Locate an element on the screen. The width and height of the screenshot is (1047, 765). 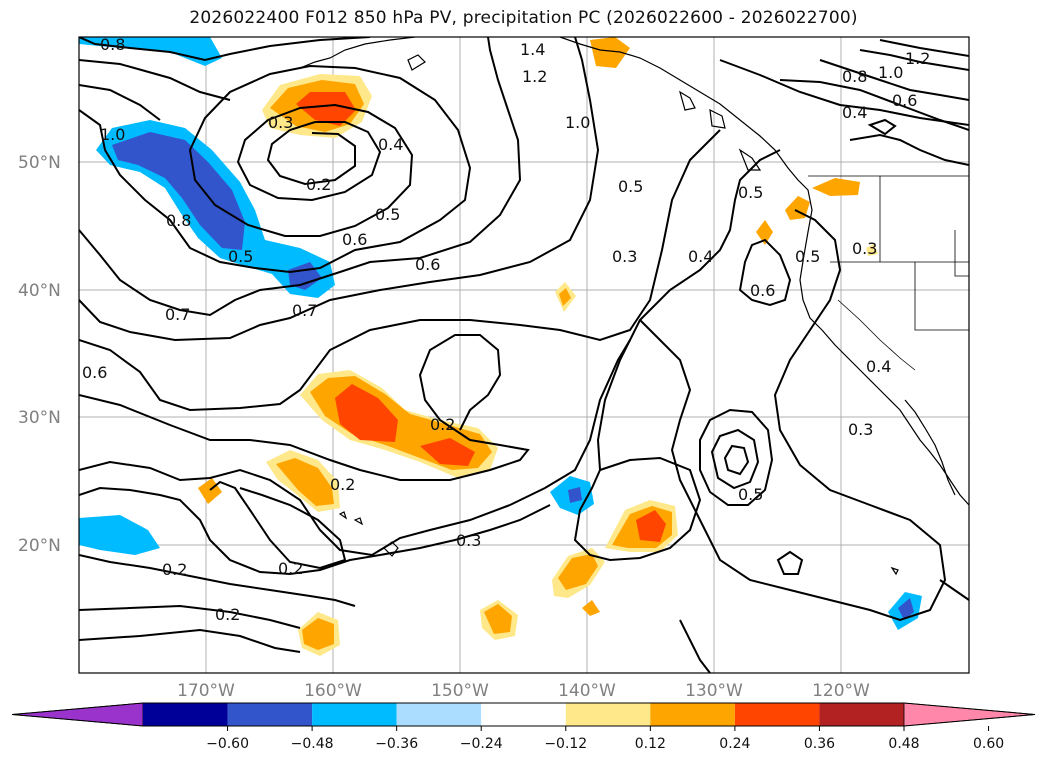
colorbar-tick-label: 0.60 is located at coordinates (988, 744).